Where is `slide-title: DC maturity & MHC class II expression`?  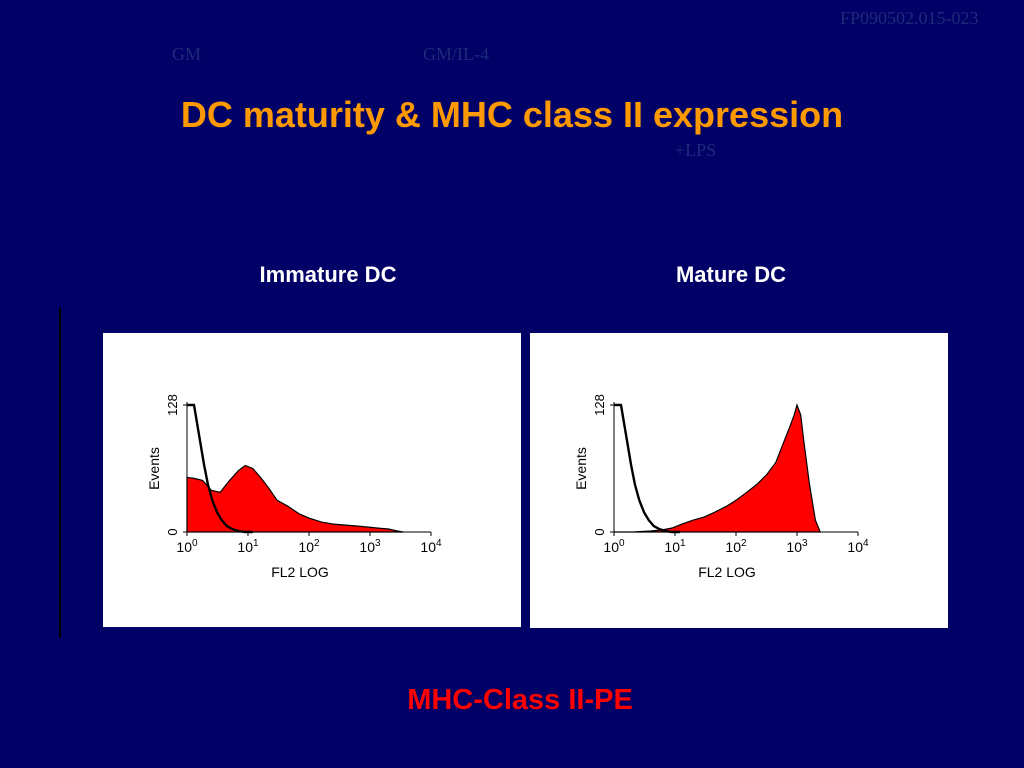
slide-title: DC maturity & MHC class II expression is located at coordinates (512, 114).